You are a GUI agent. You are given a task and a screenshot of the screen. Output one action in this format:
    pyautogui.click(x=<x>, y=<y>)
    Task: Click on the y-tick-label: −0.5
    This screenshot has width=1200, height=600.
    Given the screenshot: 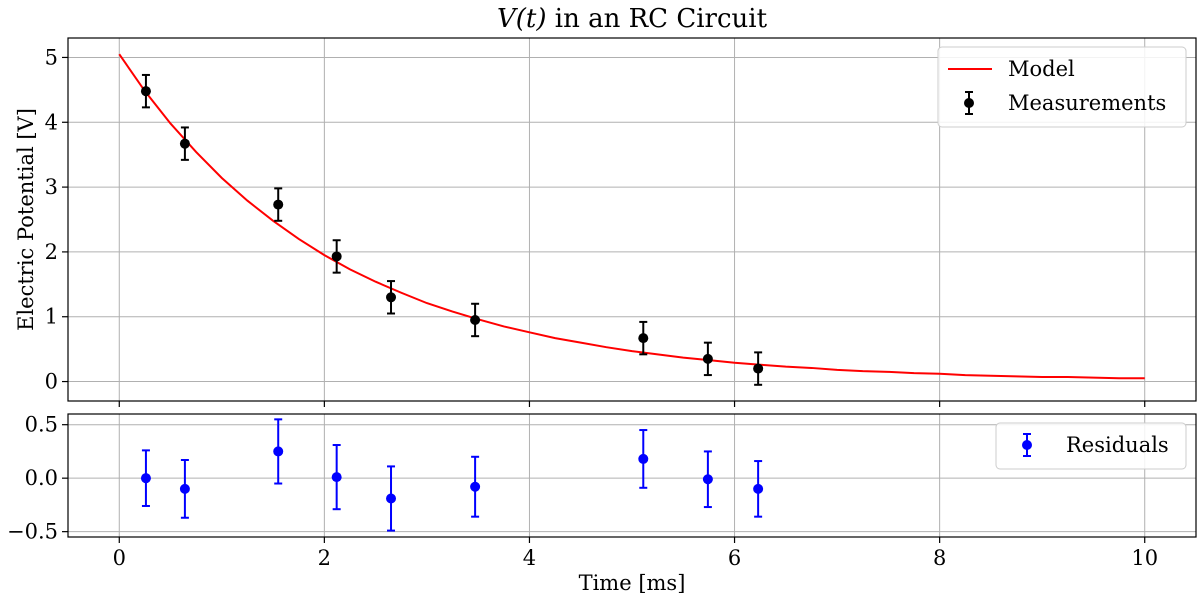 What is the action you would take?
    pyautogui.click(x=32, y=532)
    